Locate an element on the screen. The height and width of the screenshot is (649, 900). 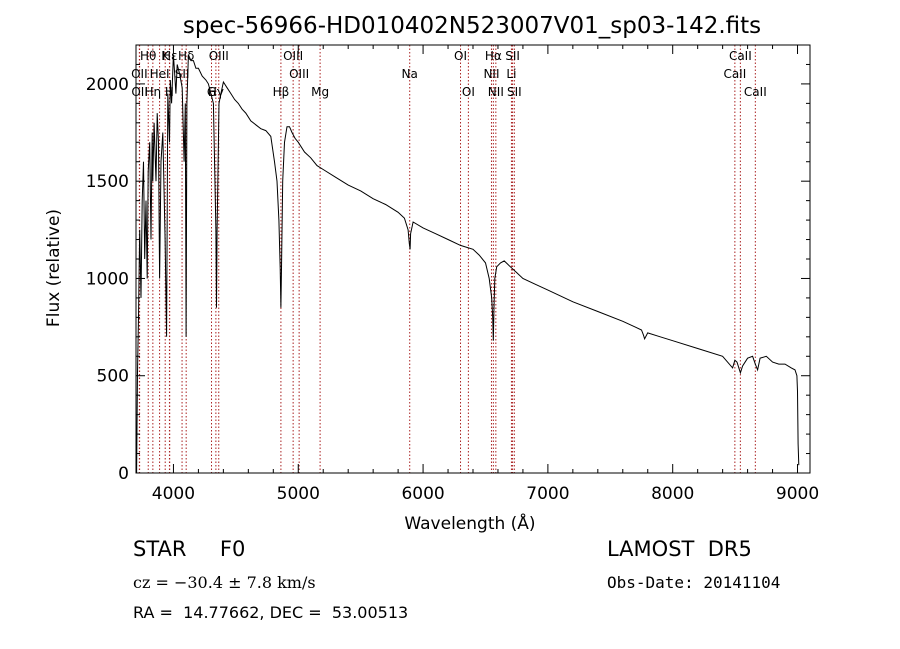
spectral-line-label: Hε is located at coordinates (170, 56).